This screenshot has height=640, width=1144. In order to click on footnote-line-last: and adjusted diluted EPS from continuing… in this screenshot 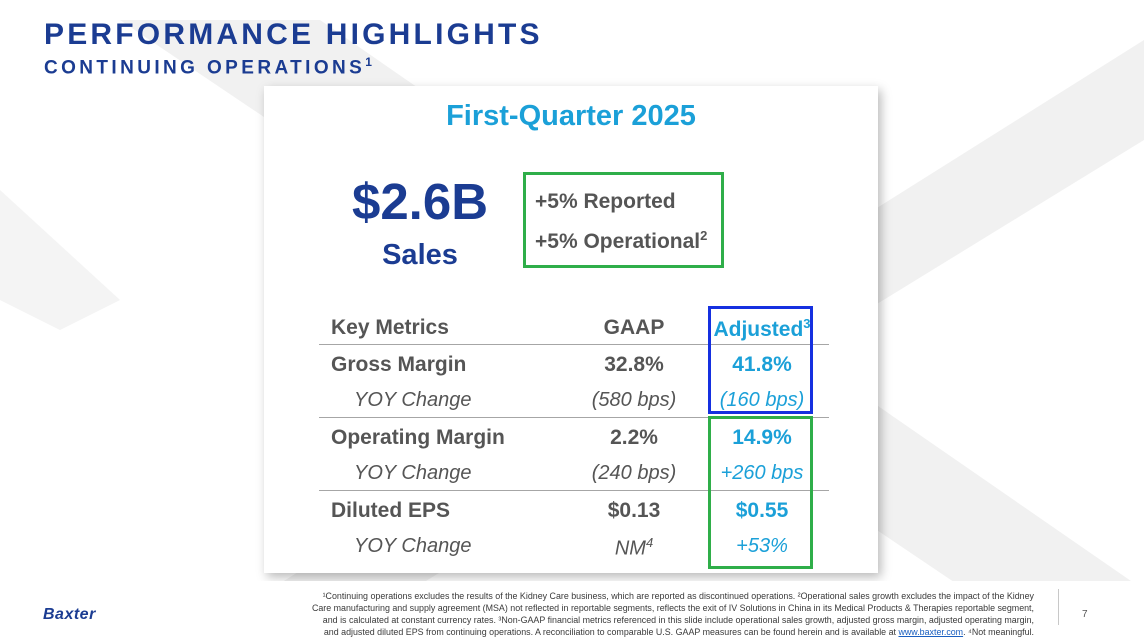, I will do `click(602, 632)`.